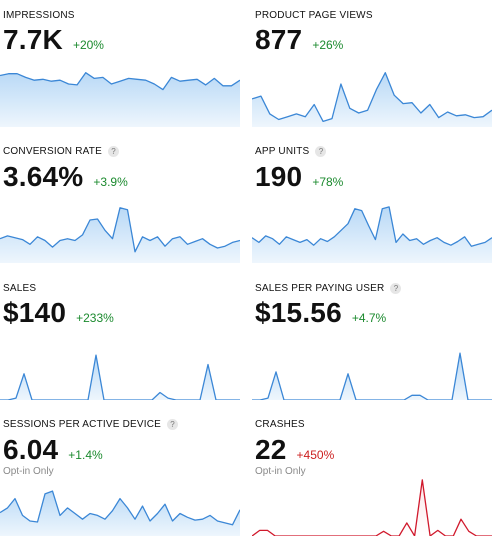 The image size is (500, 546). I want to click on metric-title: SALES PER PAYING USER, so click(320, 288).